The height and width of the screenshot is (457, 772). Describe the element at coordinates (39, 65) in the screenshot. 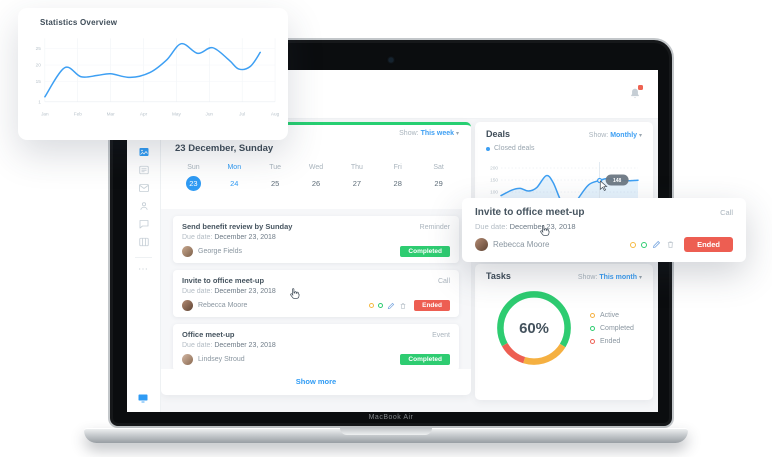

I see `svg-text: 20` at that location.